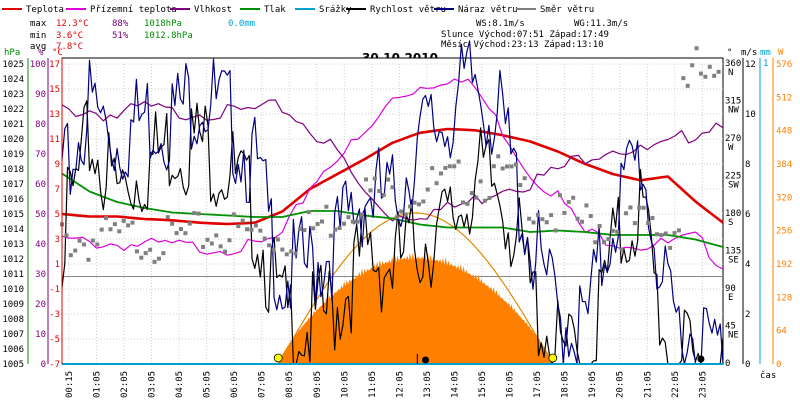  I want to click on tick-x-22: 22:05, so click(676, 384).